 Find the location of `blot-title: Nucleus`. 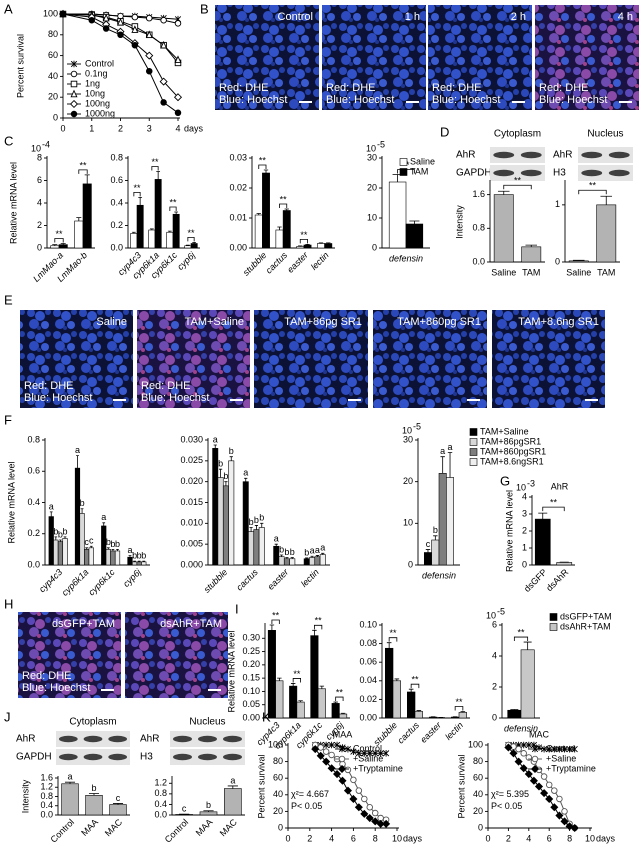

blot-title: Nucleus is located at coordinates (207, 722).